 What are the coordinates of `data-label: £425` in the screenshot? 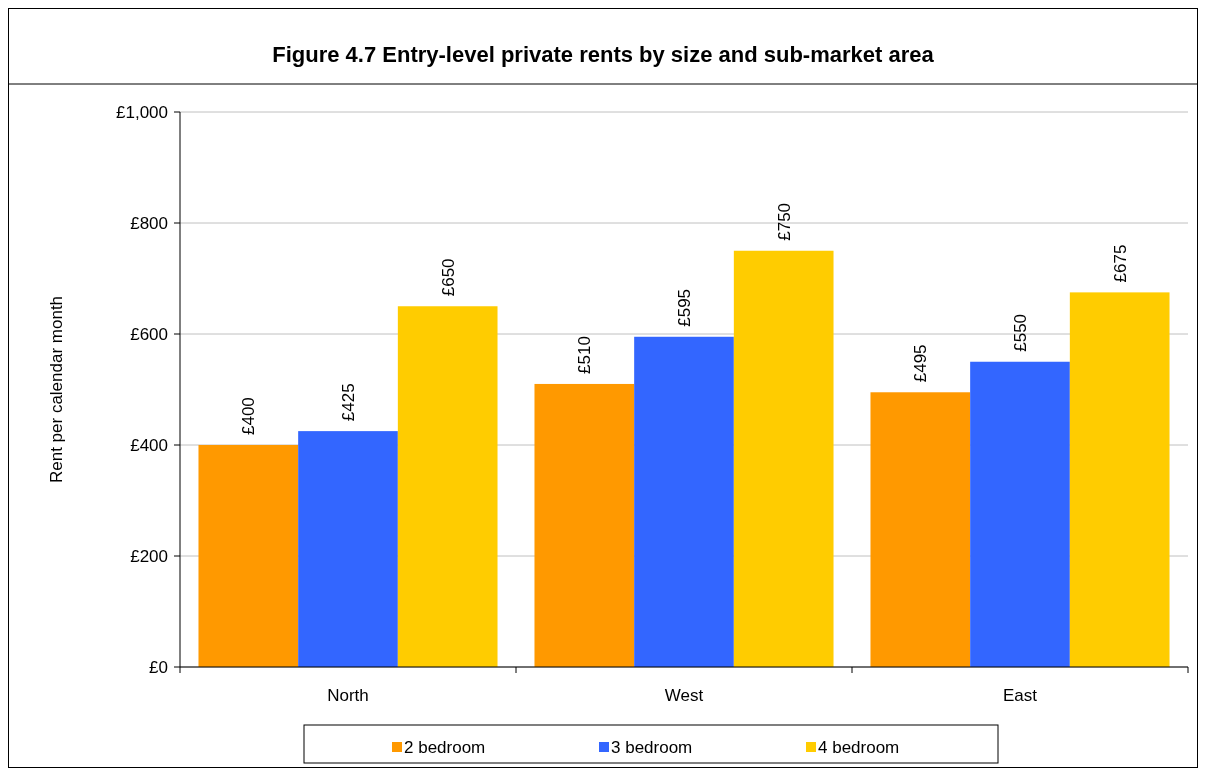 It's located at (348, 402).